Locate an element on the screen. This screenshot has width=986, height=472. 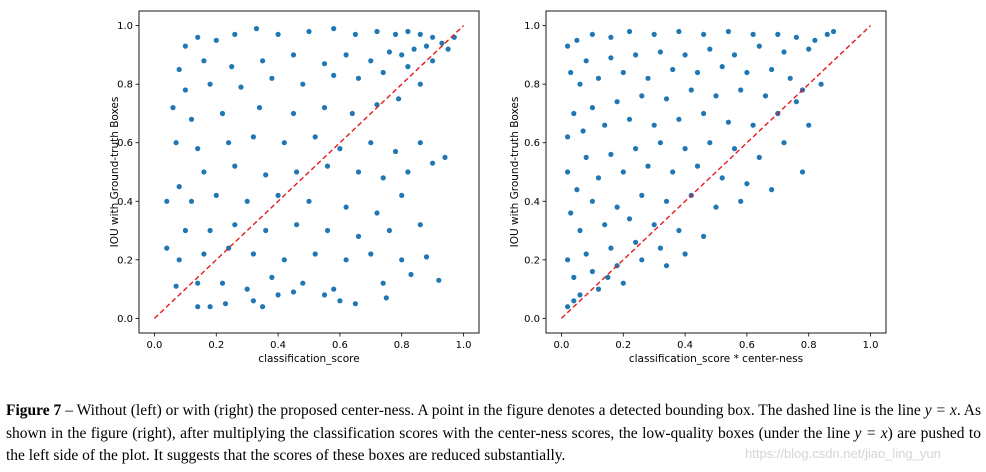
y-tick-label: 0.0 is located at coordinates (125, 319).